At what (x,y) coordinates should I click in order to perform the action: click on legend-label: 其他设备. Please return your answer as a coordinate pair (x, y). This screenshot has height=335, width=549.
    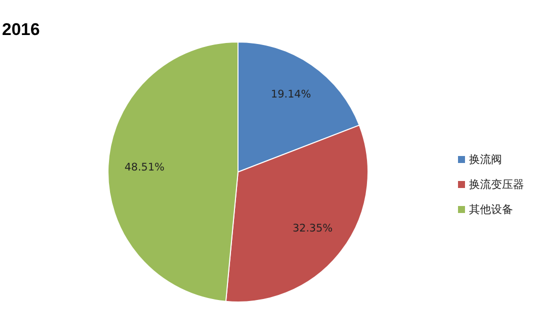
    Looking at the image, I should click on (491, 209).